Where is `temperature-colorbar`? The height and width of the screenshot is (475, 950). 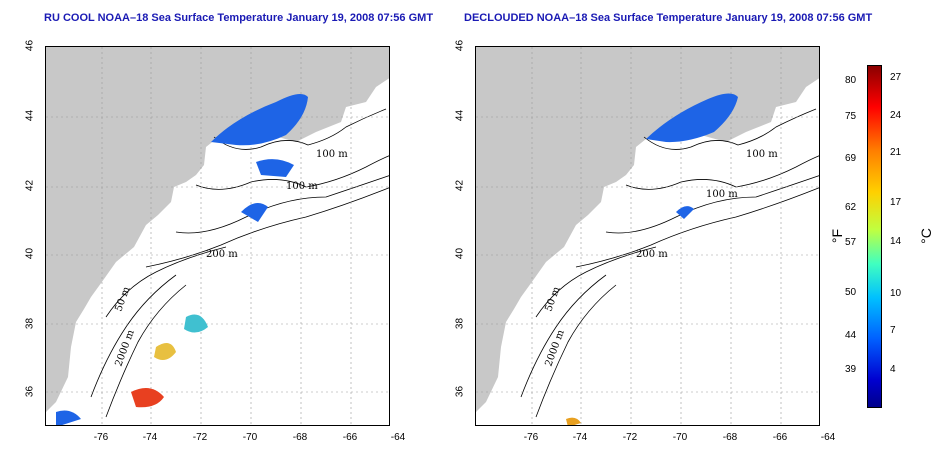
temperature-colorbar is located at coordinates (874, 236).